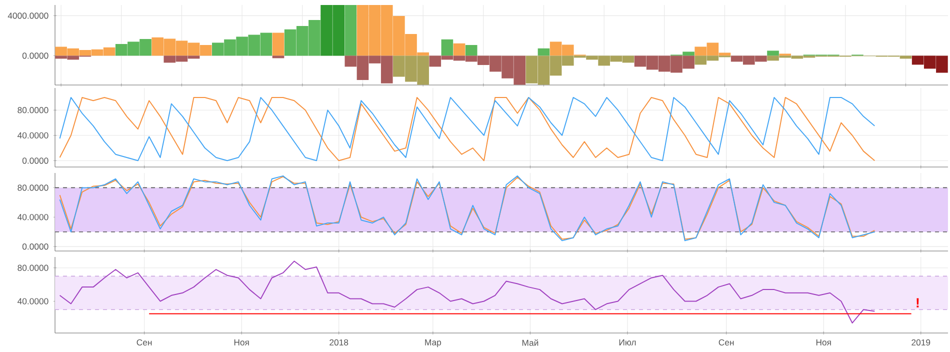  Describe the element at coordinates (530, 342) in the screenshot. I see `x-tick-label: Май` at that location.